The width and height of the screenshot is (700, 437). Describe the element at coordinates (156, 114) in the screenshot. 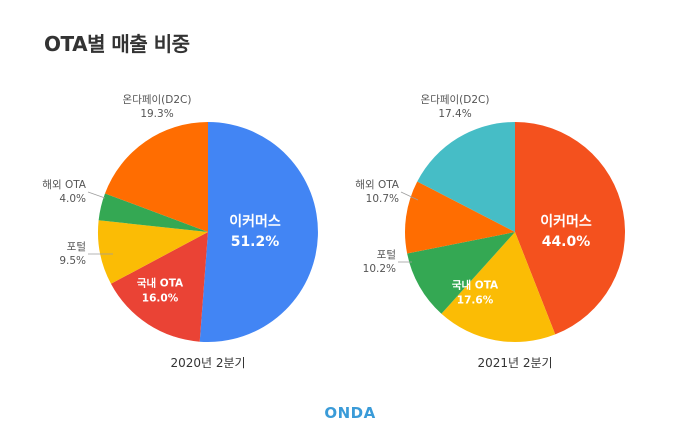

I see `slice-value: 19.3%` at that location.